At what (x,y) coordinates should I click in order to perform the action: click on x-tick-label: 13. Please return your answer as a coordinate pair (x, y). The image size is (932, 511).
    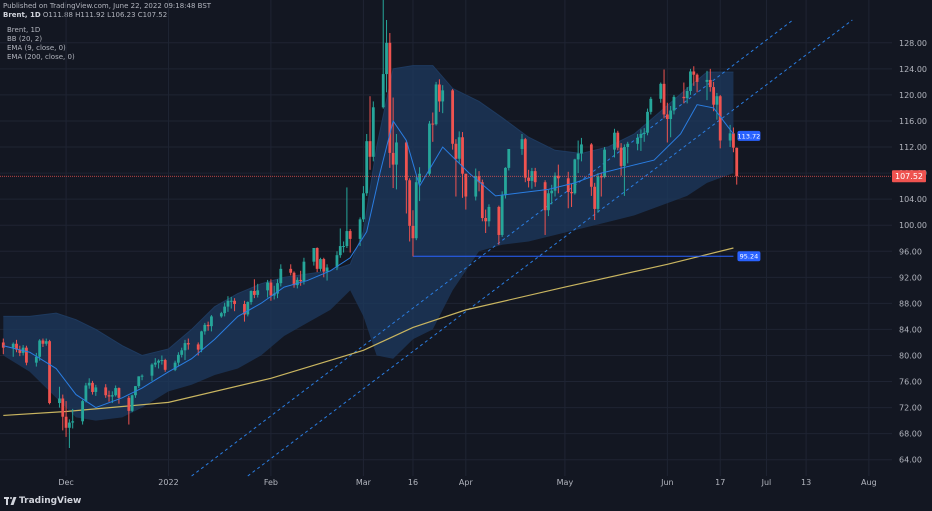
    Looking at the image, I should click on (806, 482).